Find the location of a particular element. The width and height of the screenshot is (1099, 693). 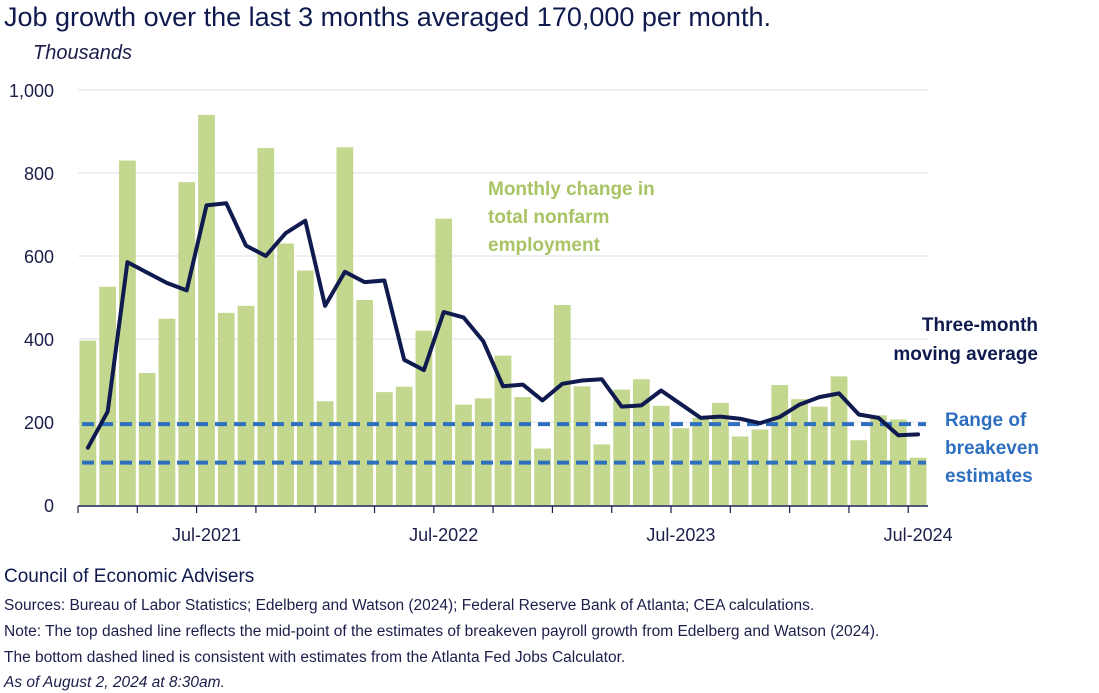

as-of-date: As of August 2, 2024 at 8:30am. is located at coordinates (114, 682).